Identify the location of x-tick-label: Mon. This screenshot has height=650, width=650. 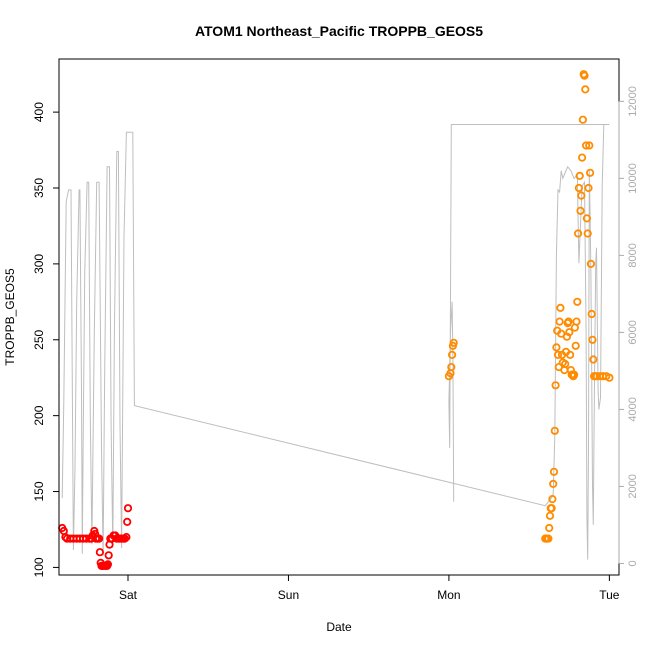
(448, 595).